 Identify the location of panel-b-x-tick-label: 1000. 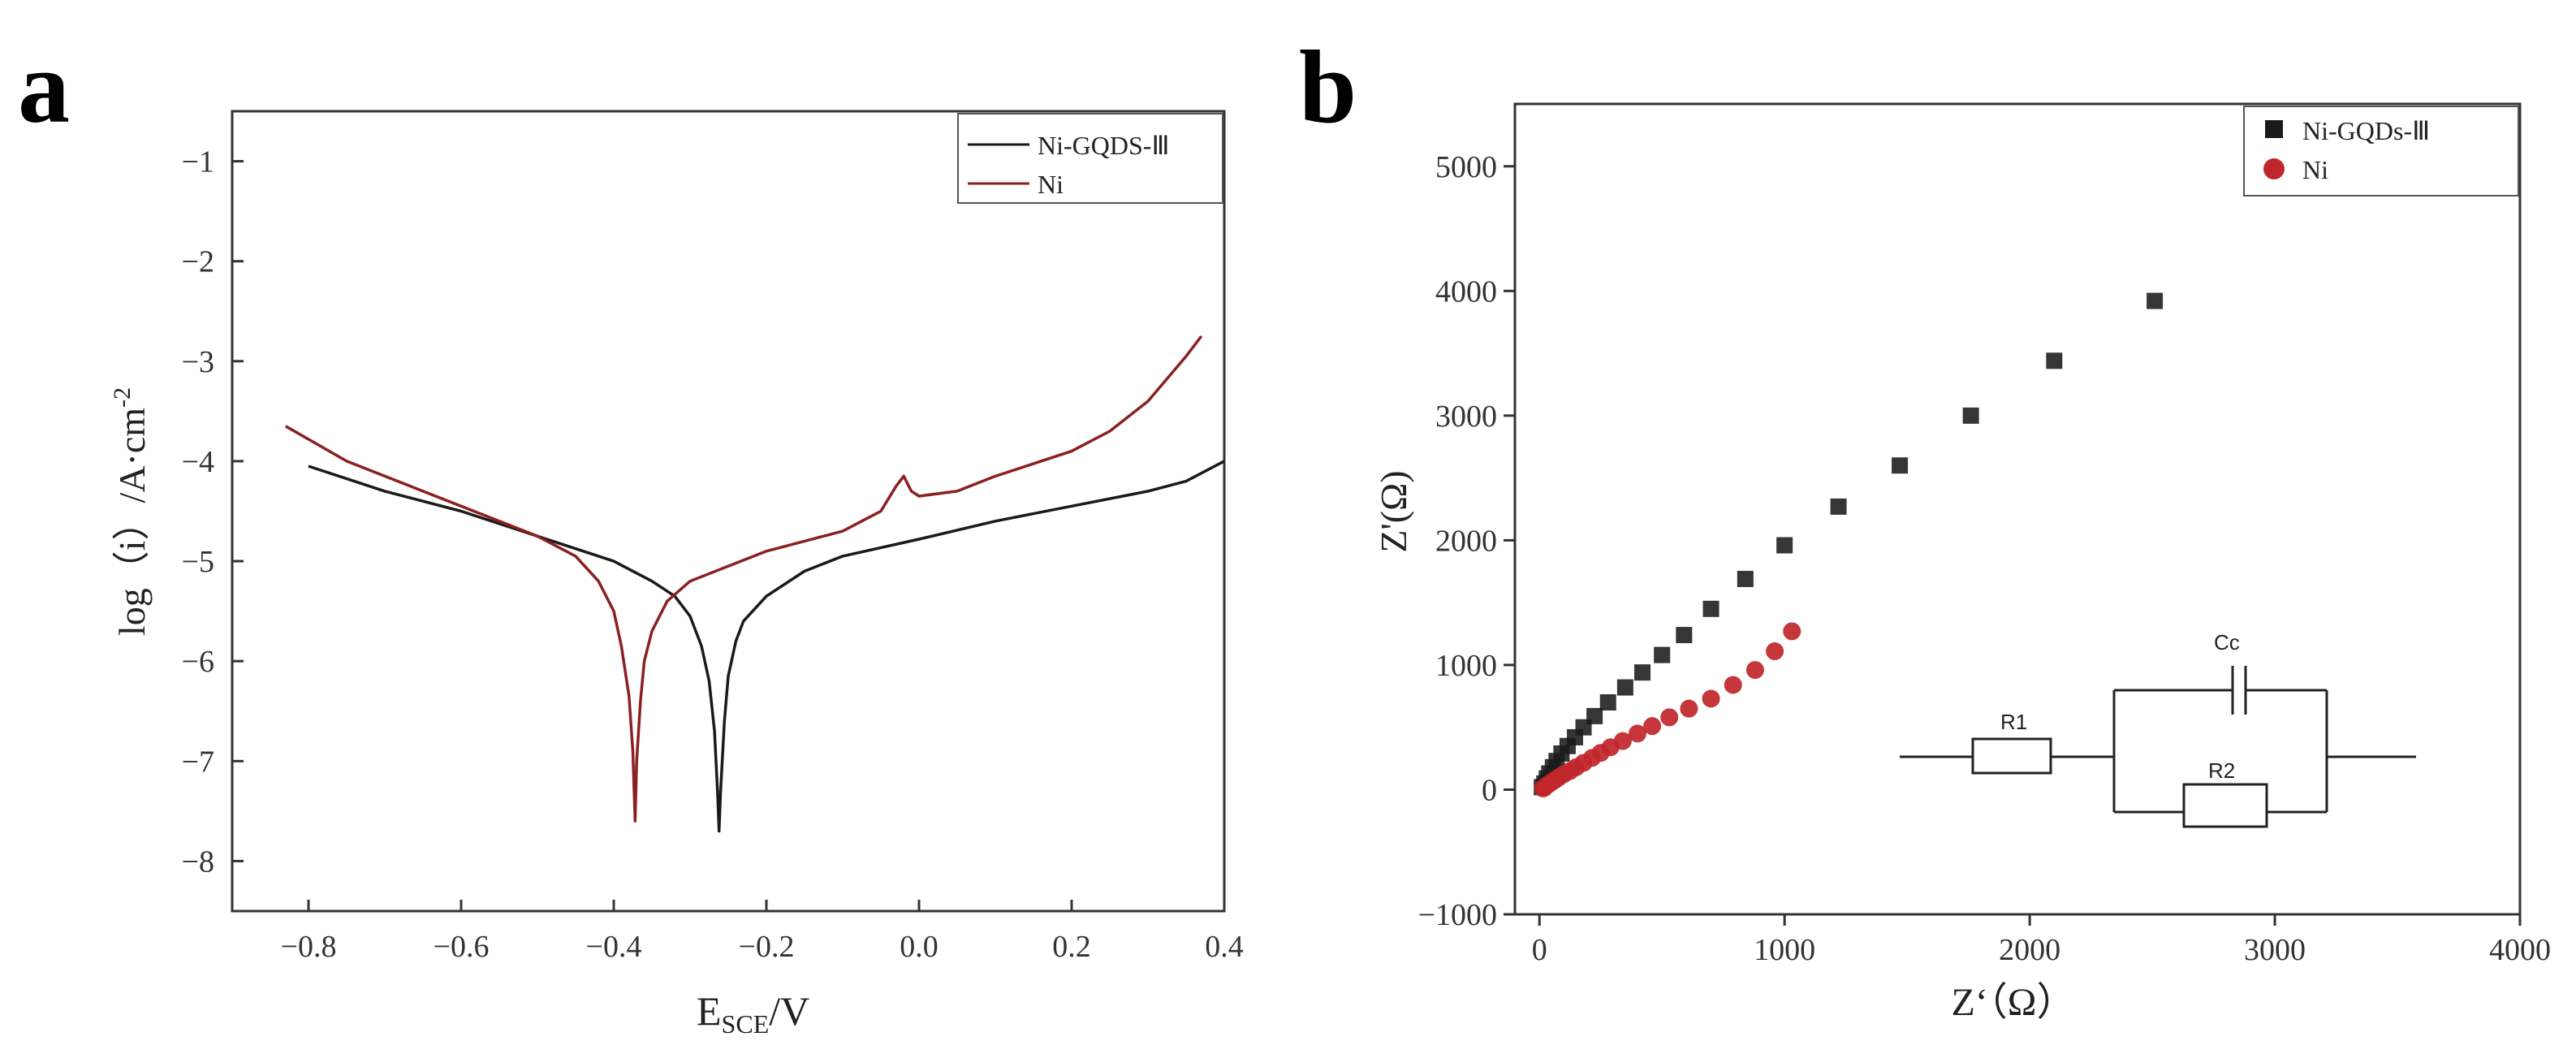
(1784, 950).